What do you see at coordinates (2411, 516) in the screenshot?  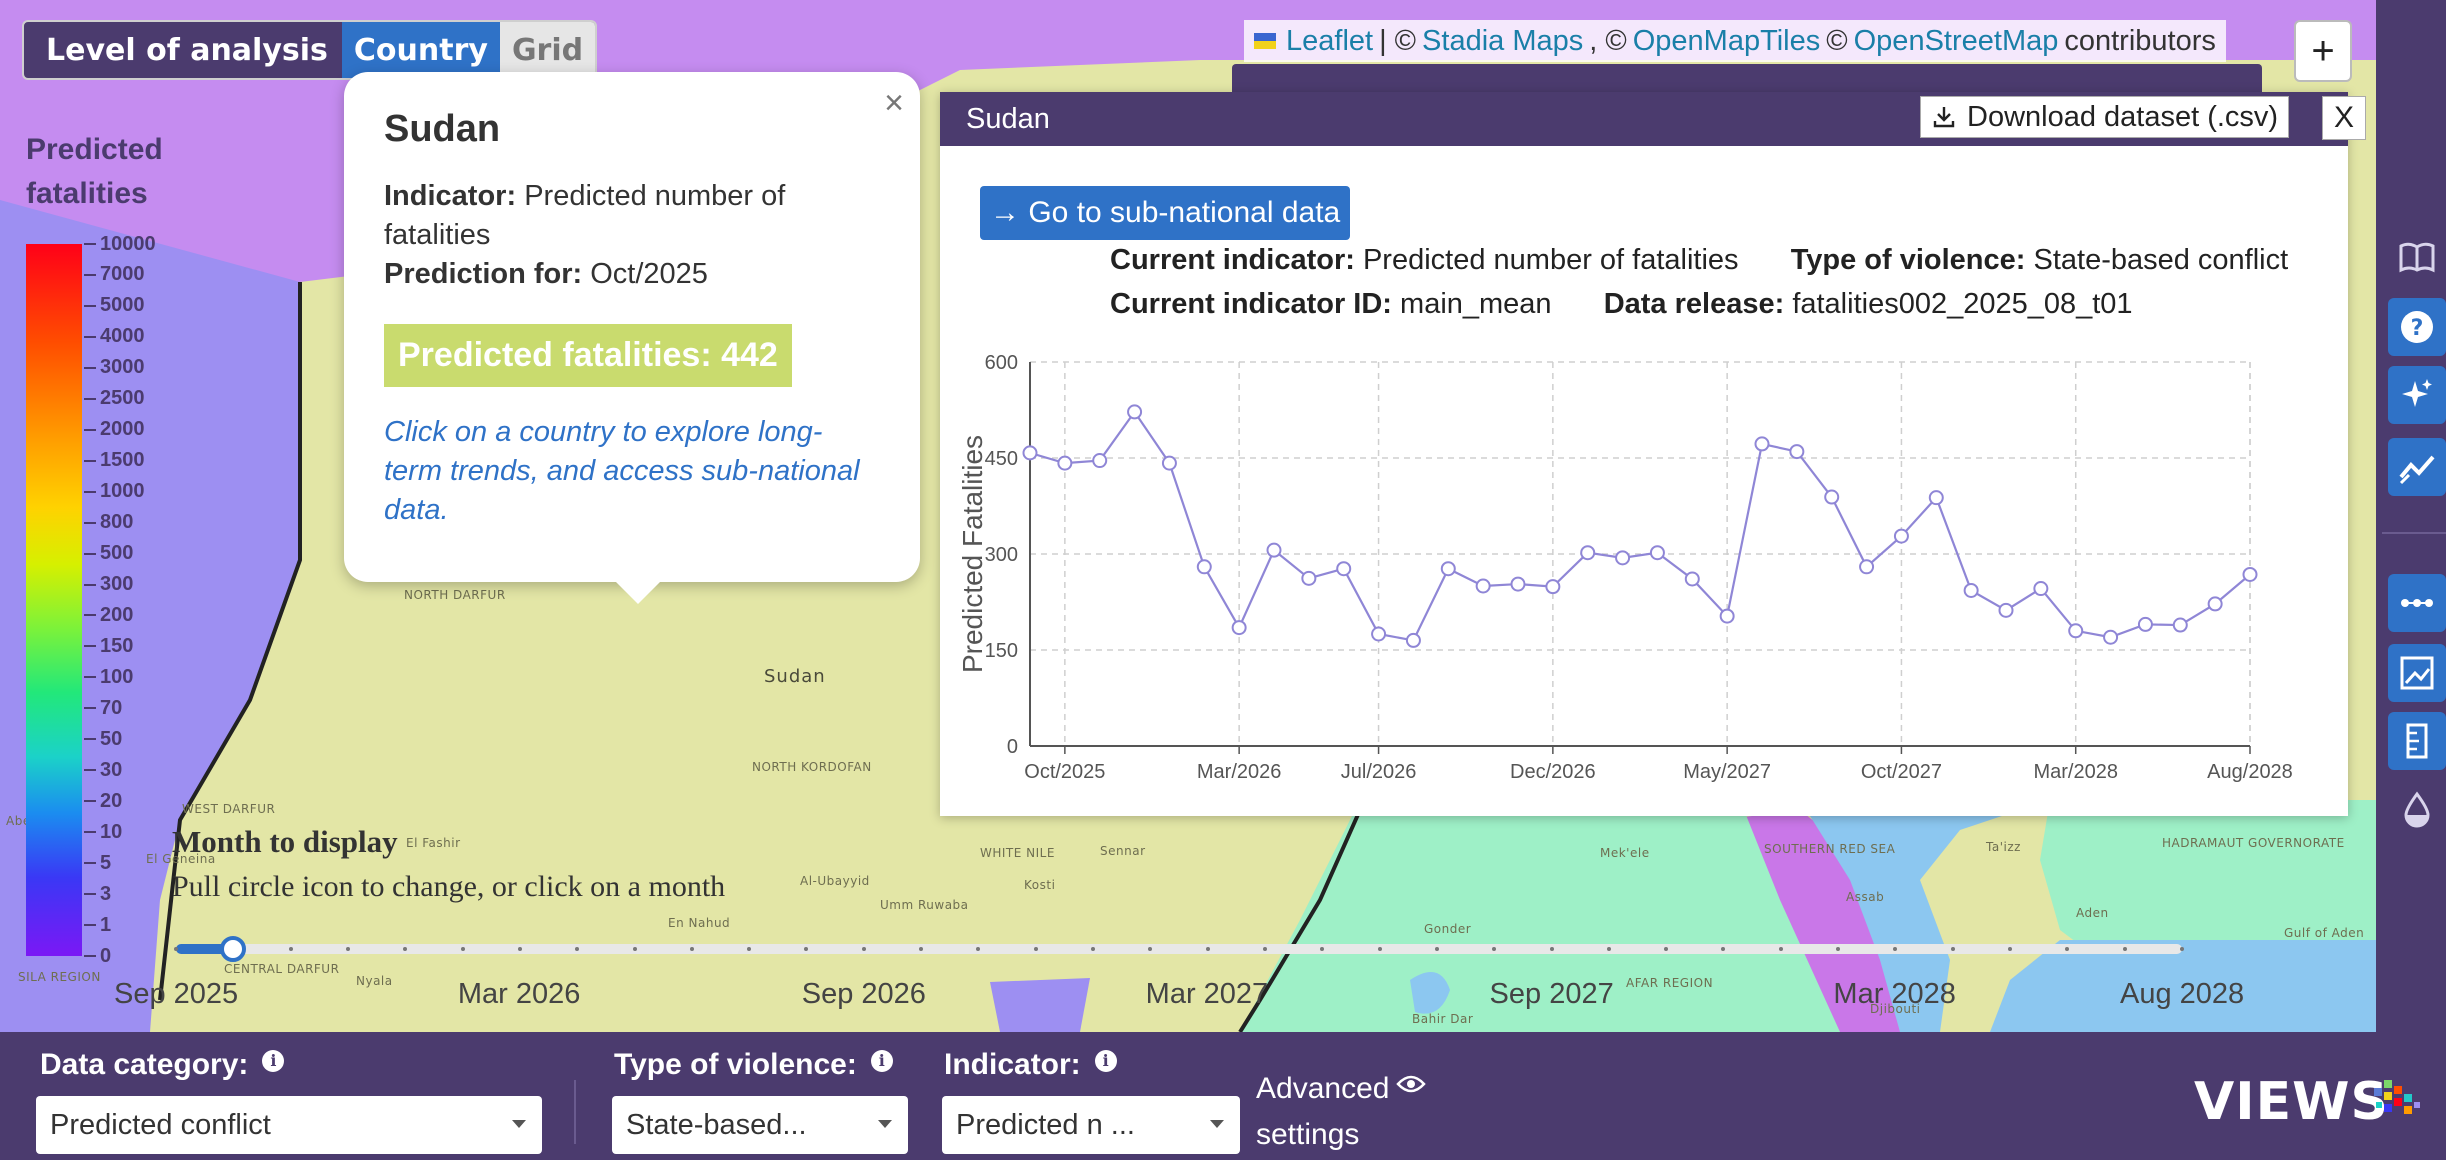 I see `right-toolbar: ?` at bounding box center [2411, 516].